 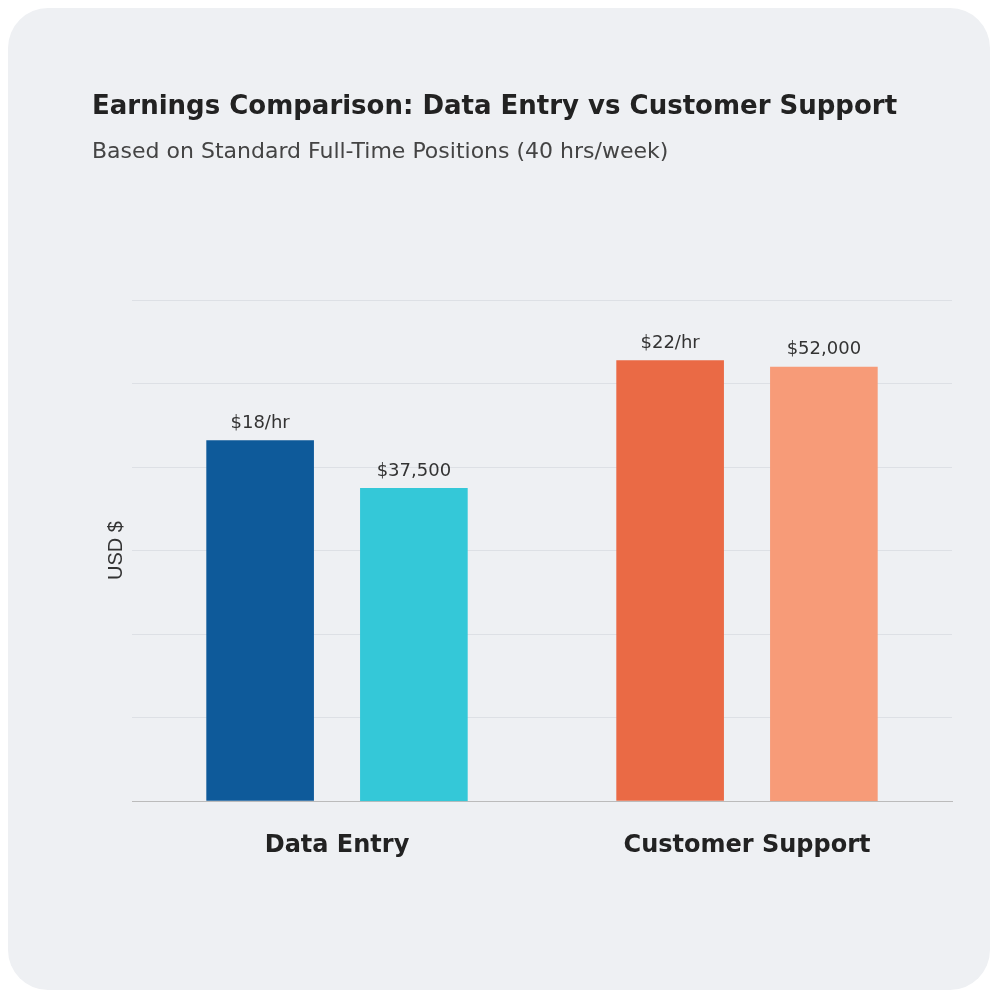 What do you see at coordinates (670, 341) in the screenshot?
I see `data-label: $22/hr` at bounding box center [670, 341].